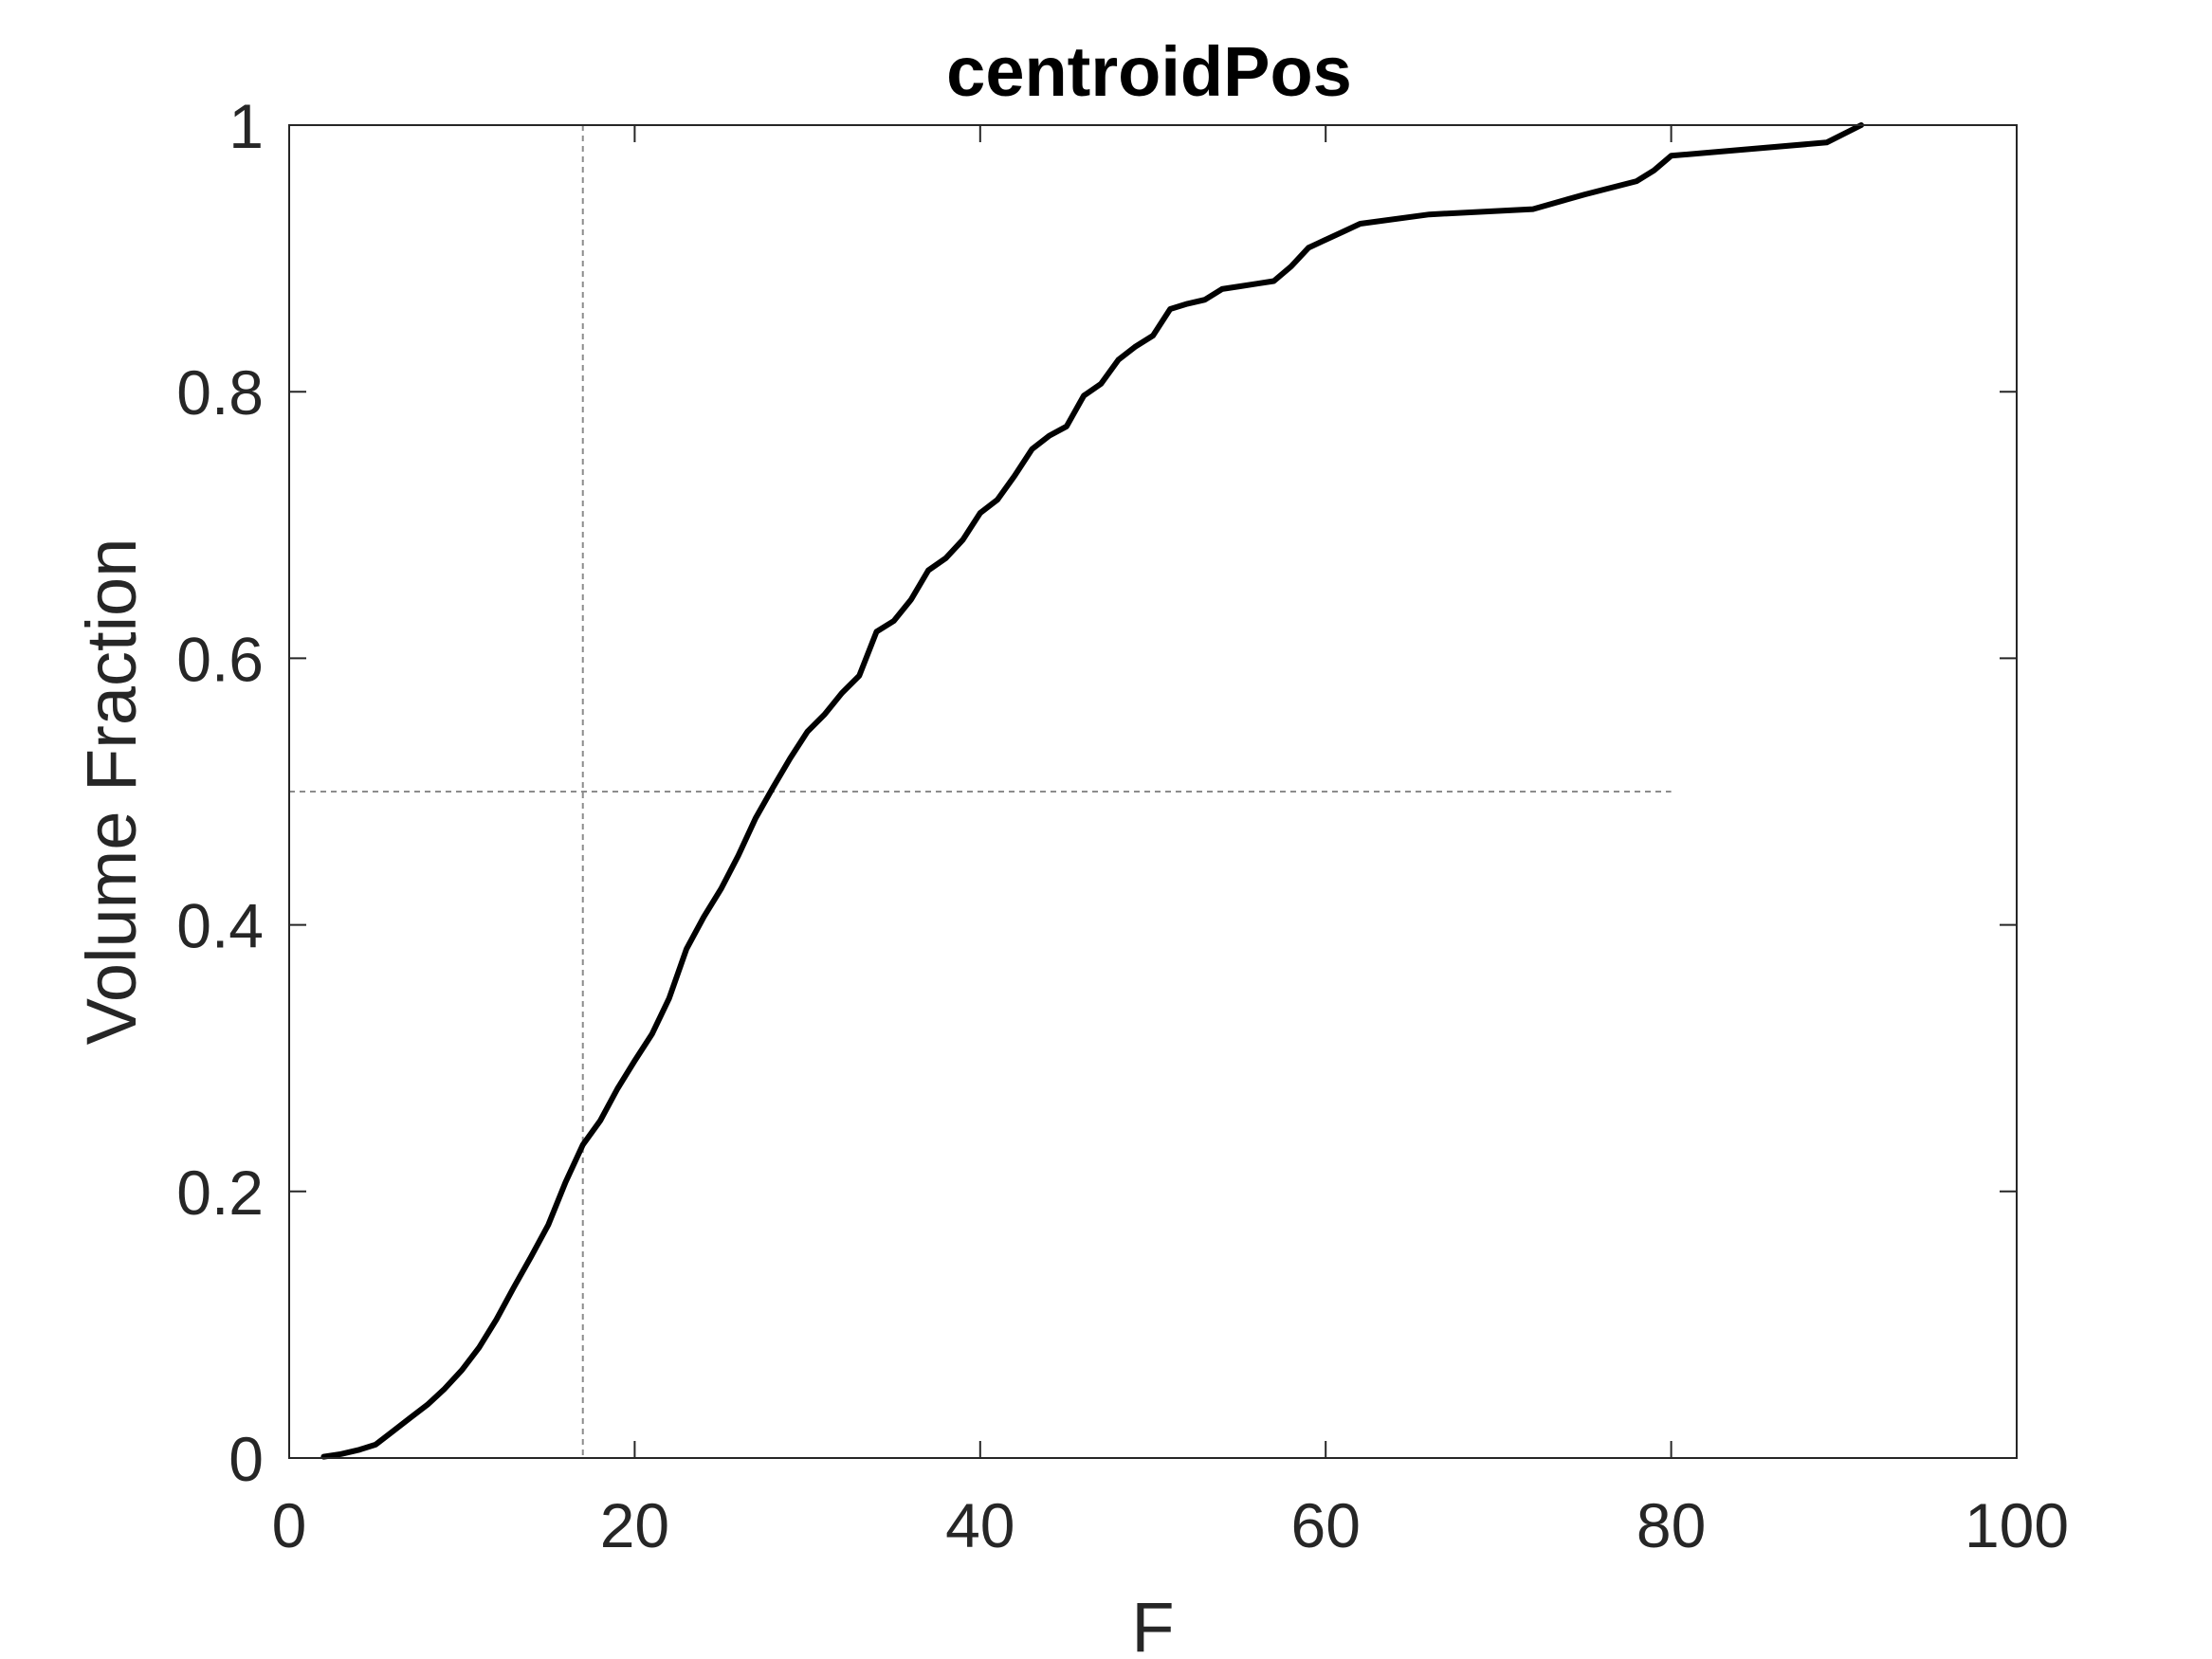 The height and width of the screenshot is (1659, 2212). I want to click on y-tick-label: 0.2, so click(220, 1193).